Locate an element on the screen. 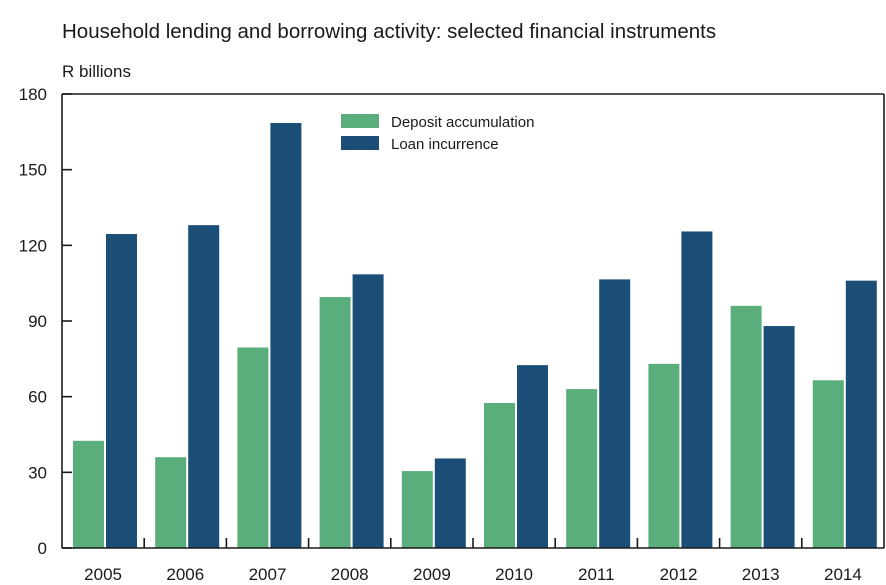 The width and height of the screenshot is (886, 585). x-tick-label-2014: 2014 is located at coordinates (843, 574).